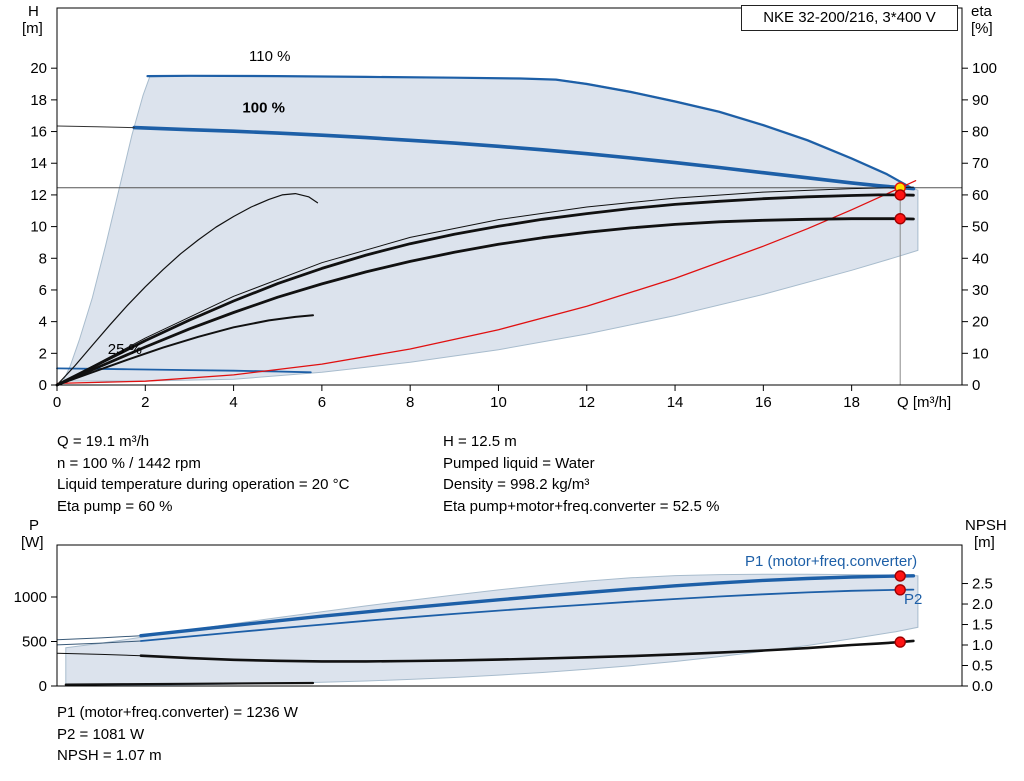 The image size is (1024, 781). What do you see at coordinates (184, 370) in the screenshot?
I see `curve-head-25pct` at bounding box center [184, 370].